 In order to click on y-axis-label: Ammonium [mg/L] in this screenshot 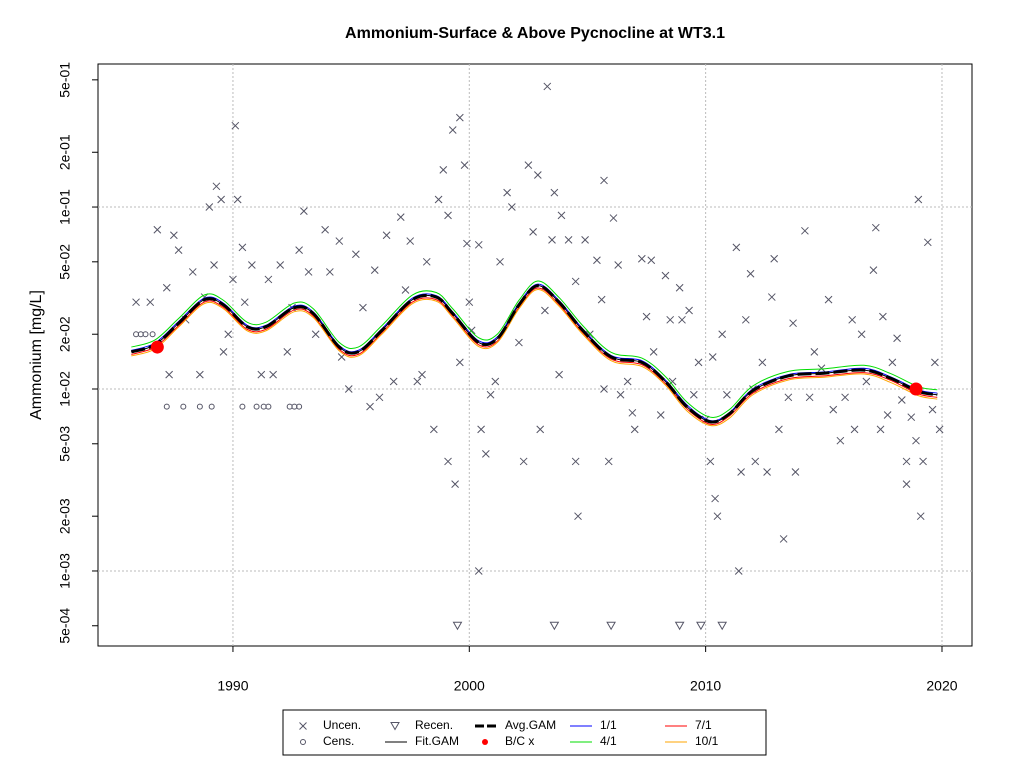, I will do `click(36, 355)`.